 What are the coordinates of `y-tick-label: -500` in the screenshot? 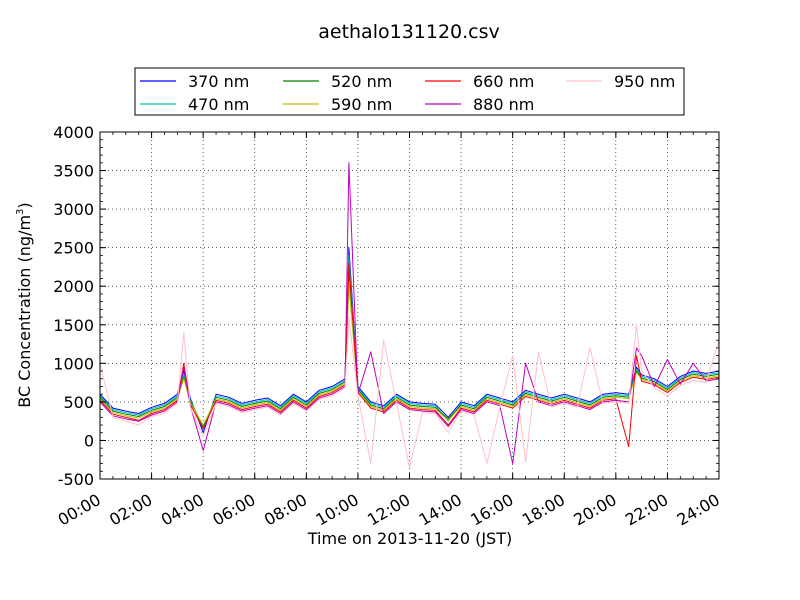 It's located at (76, 479).